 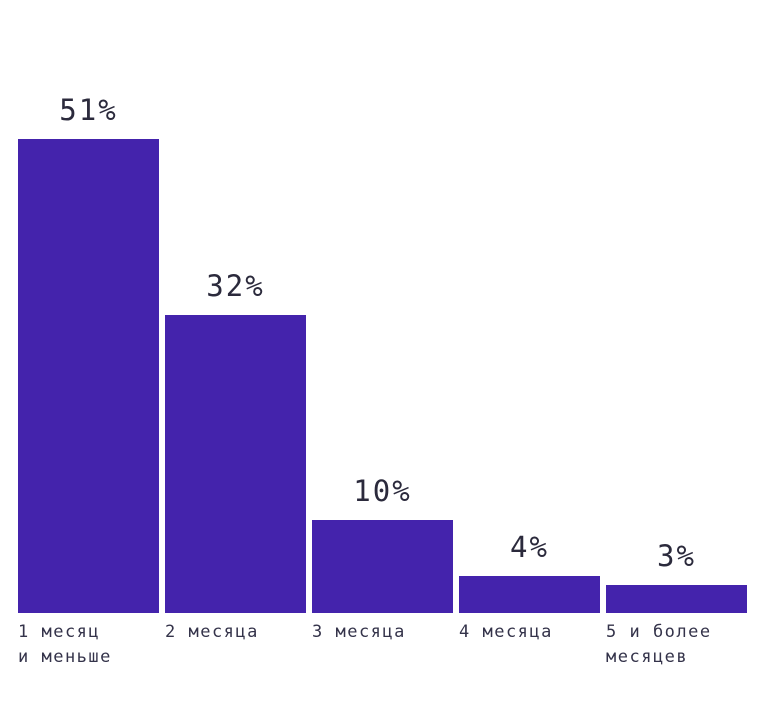 I want to click on bar-value-label: 4%, so click(x=529, y=547).